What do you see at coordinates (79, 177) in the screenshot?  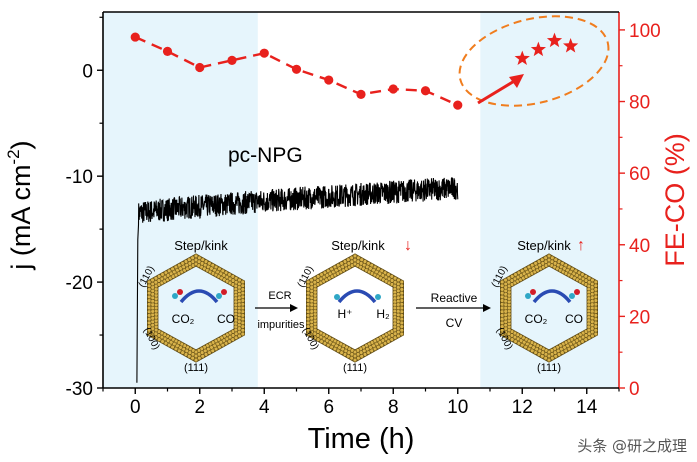 I see `y-left-tick-label: -10` at bounding box center [79, 177].